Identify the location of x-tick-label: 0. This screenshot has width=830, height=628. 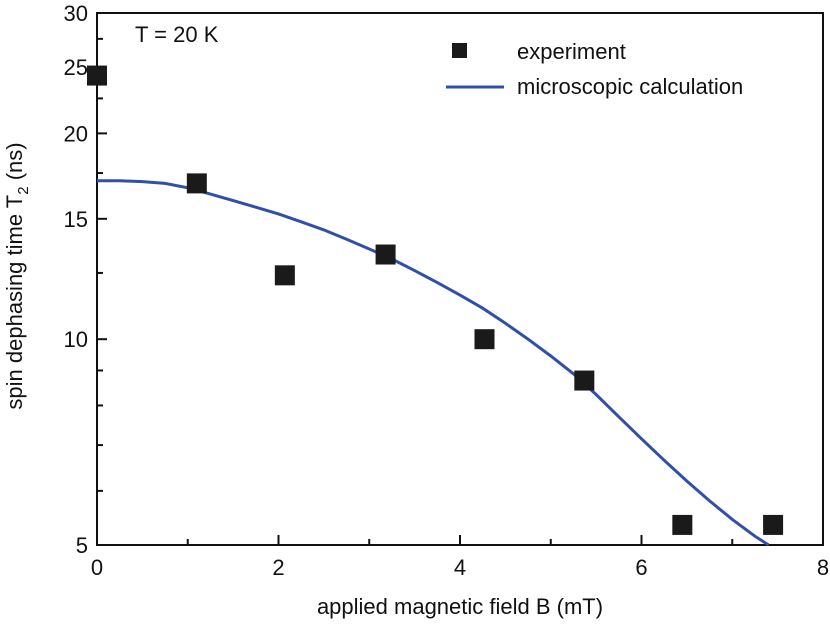
(97, 567).